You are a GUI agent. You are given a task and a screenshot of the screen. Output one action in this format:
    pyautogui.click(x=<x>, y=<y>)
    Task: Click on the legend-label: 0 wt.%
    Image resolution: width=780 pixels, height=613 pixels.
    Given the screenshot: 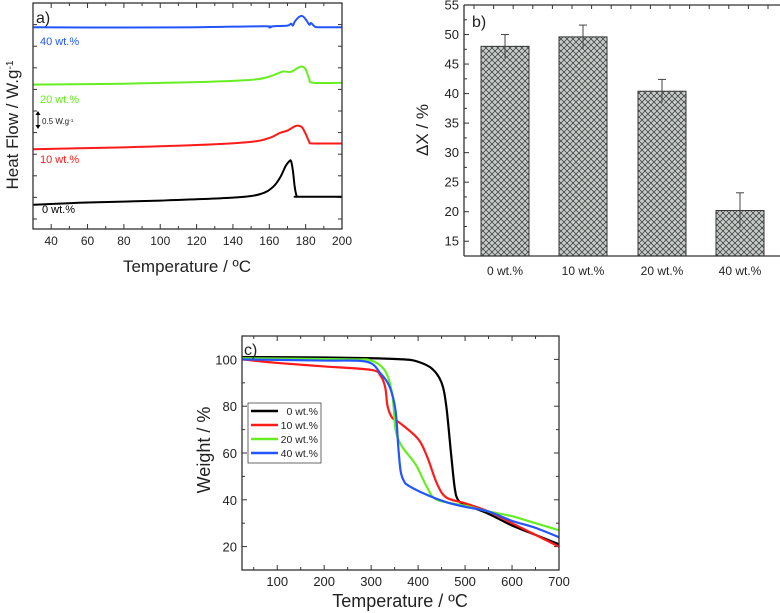 What is the action you would take?
    pyautogui.click(x=302, y=412)
    